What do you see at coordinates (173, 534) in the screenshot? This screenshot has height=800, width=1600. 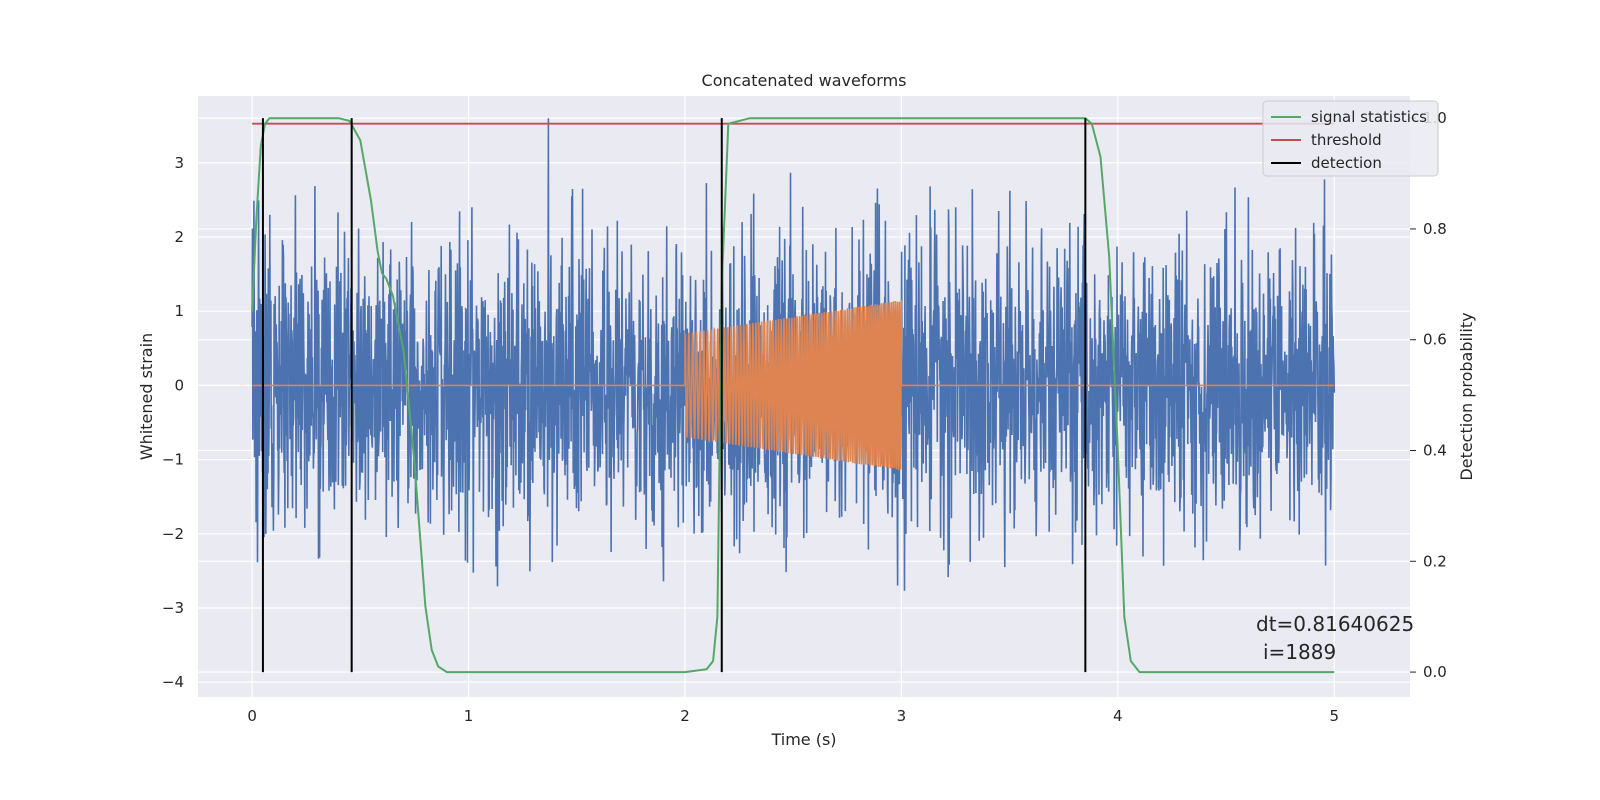 I see `y-tick-label: −2` at bounding box center [173, 534].